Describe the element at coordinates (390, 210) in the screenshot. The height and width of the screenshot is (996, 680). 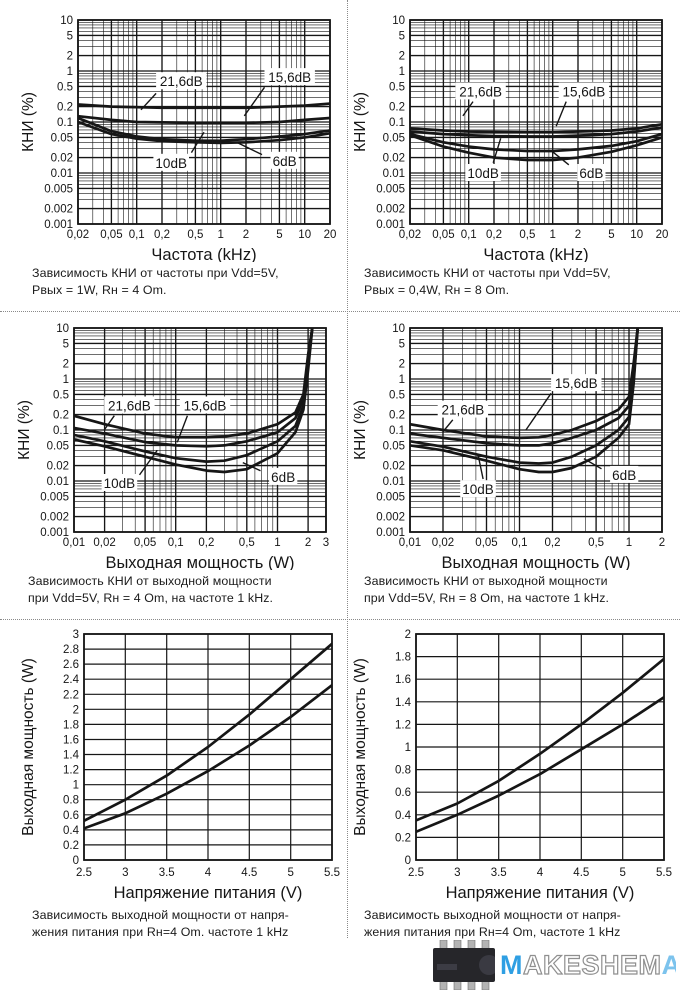
I see `svg-text: 0.002` at that location.